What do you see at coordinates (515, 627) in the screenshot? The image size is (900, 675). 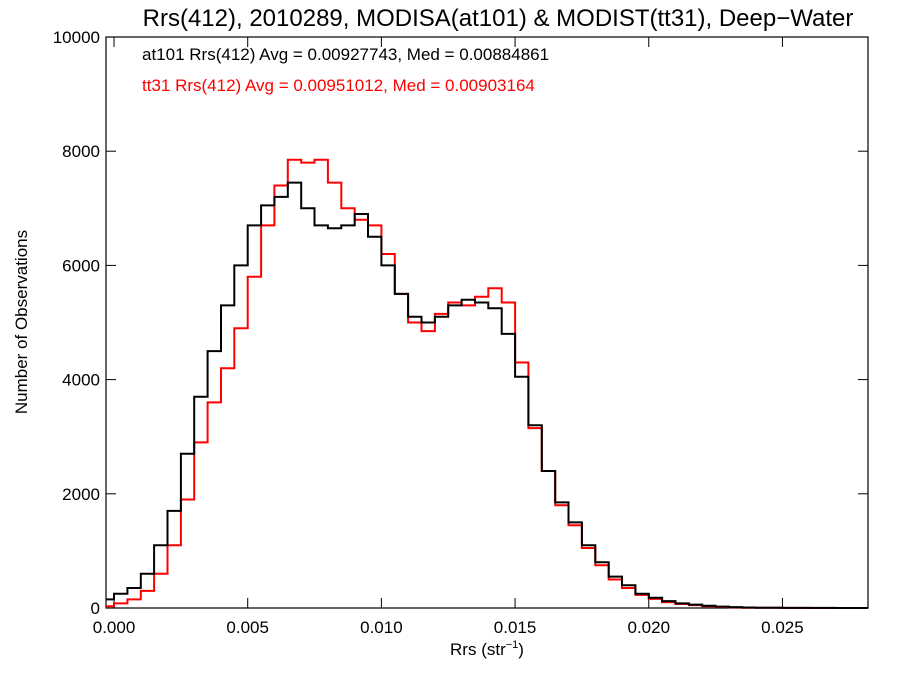 I see `x-tick-label: 0.015` at bounding box center [515, 627].